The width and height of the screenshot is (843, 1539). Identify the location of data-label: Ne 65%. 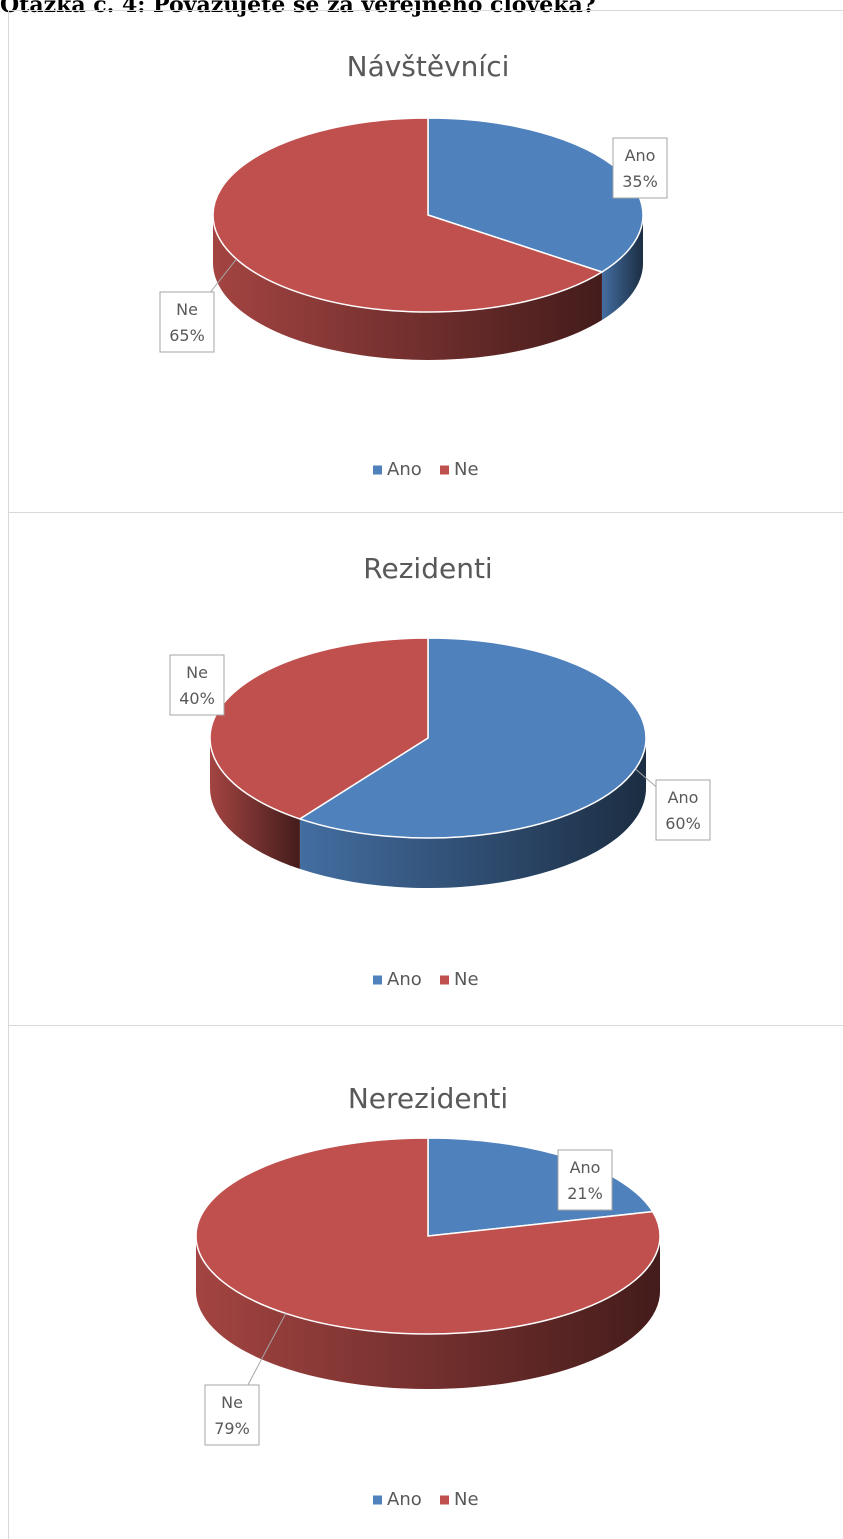
(187, 322).